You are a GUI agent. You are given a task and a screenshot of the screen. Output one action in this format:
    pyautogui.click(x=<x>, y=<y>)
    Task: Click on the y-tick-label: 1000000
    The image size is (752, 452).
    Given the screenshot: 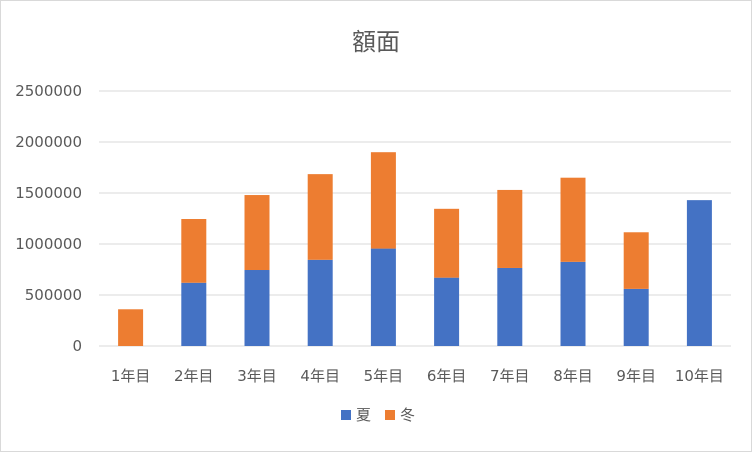 What is the action you would take?
    pyautogui.click(x=48, y=244)
    